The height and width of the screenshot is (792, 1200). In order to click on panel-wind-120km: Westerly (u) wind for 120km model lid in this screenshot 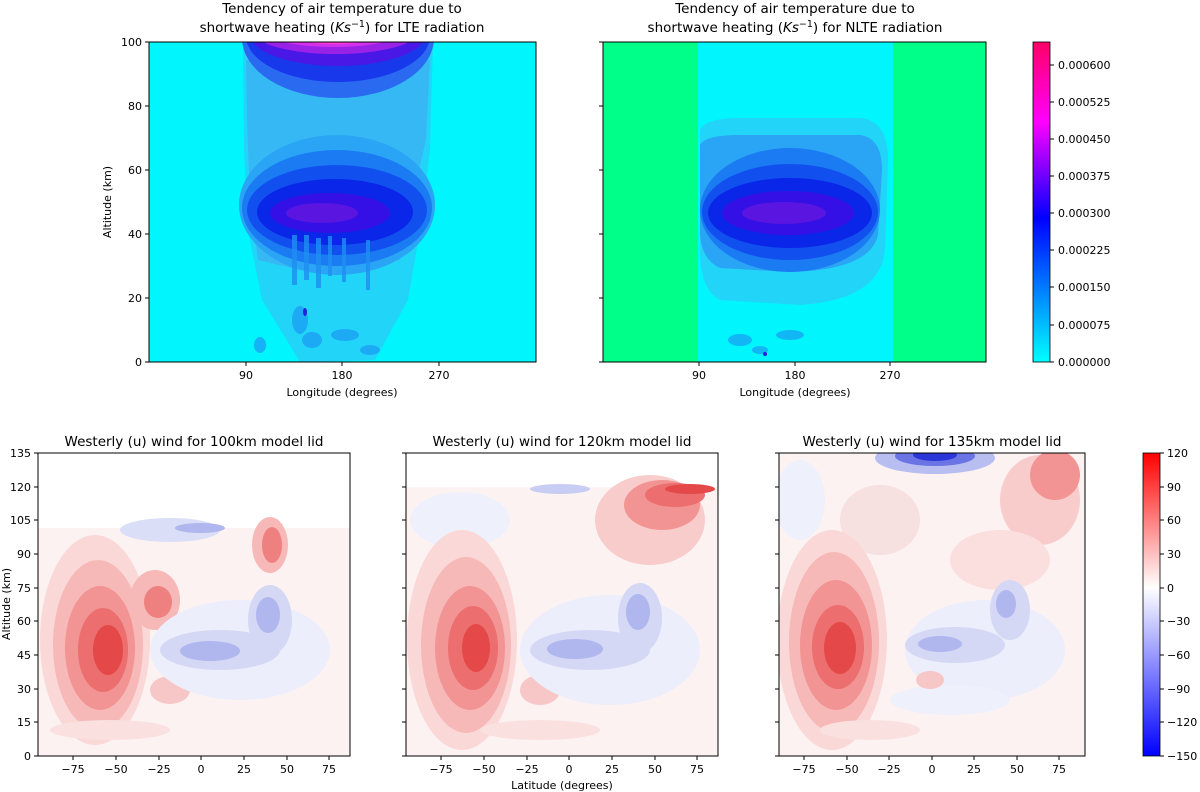, I will do `click(560, 613)`.